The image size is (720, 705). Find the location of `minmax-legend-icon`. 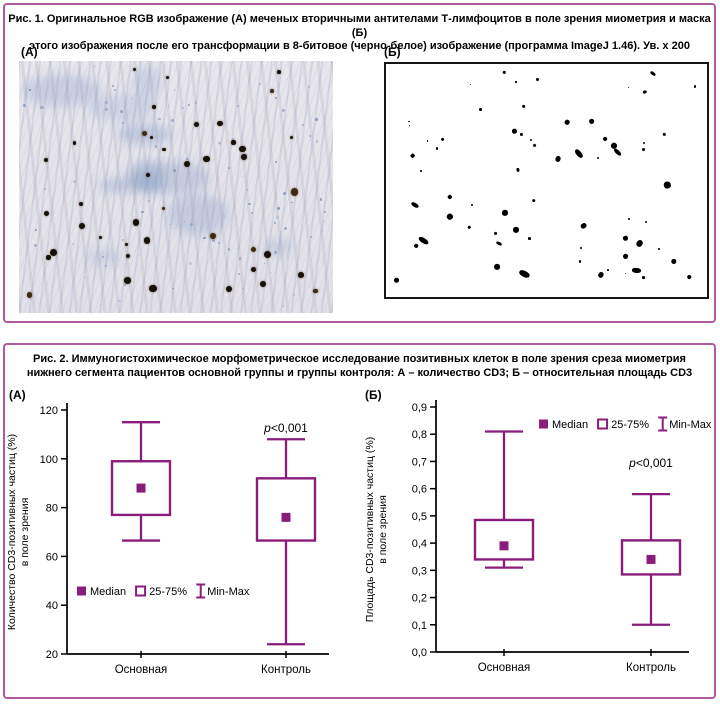

minmax-legend-icon is located at coordinates (201, 591).